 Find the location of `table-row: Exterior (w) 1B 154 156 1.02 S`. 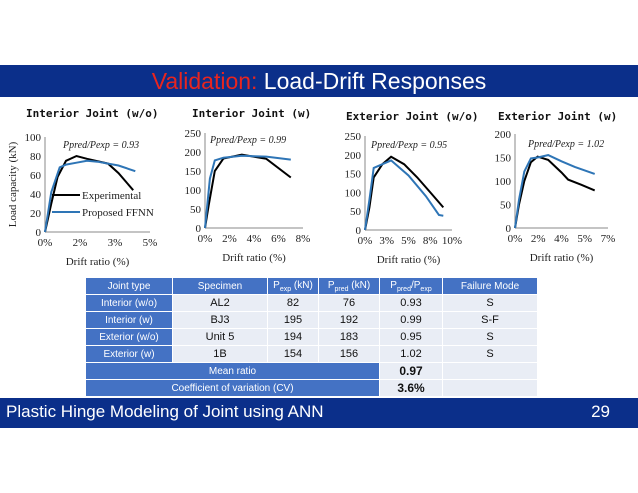

table-row: Exterior (w) 1B 154 156 1.02 S is located at coordinates (311, 354).